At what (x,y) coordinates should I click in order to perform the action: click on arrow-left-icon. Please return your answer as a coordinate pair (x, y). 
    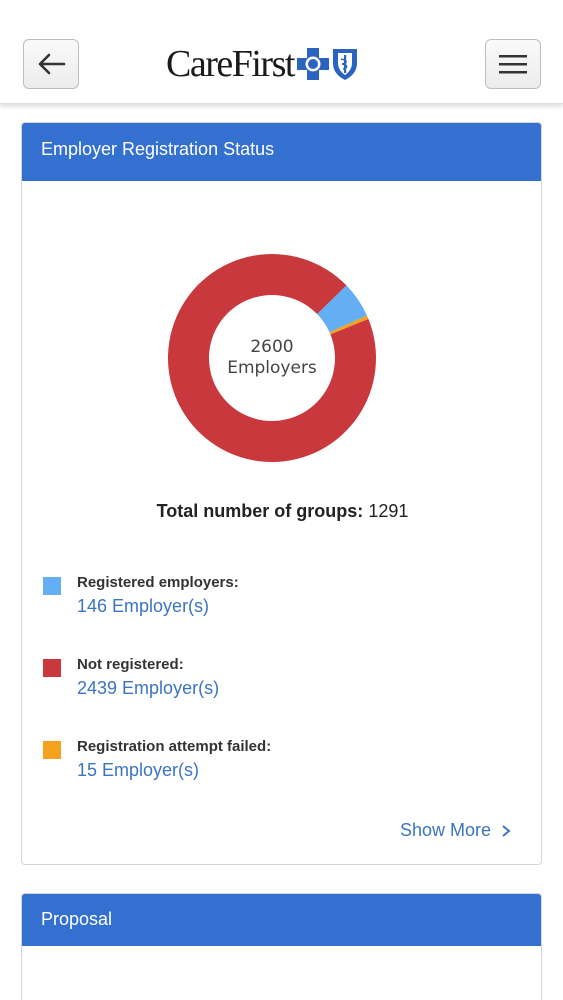
    Looking at the image, I should click on (52, 64).